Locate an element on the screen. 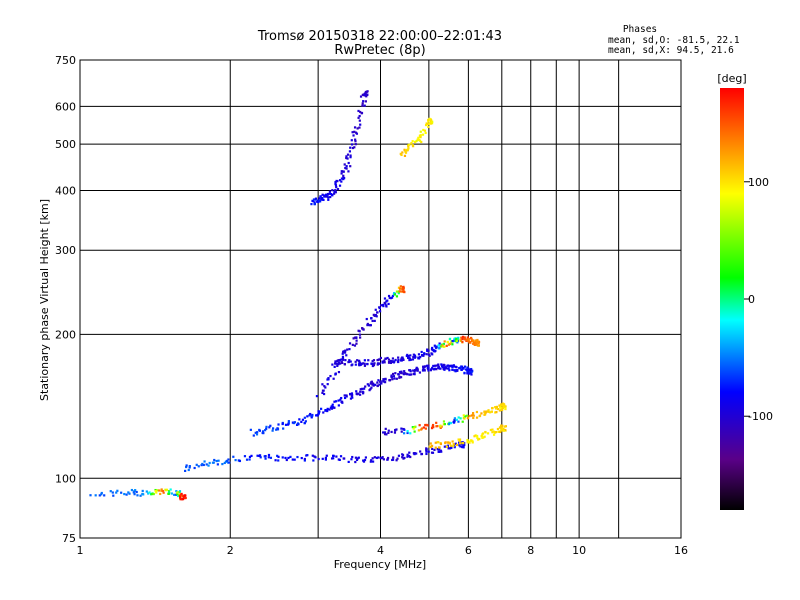 This screenshot has height=600, width=800. y-tick-label: 200 is located at coordinates (65, 334).